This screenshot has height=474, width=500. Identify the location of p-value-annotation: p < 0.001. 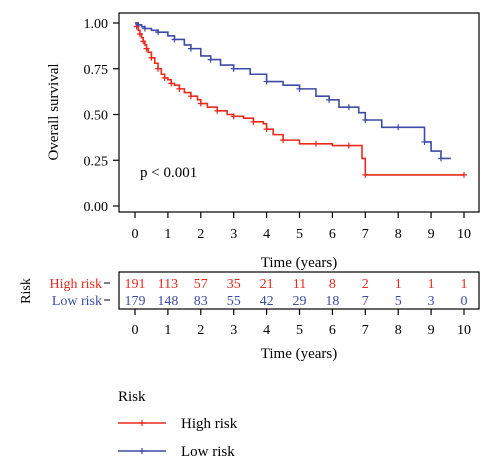
(168, 173).